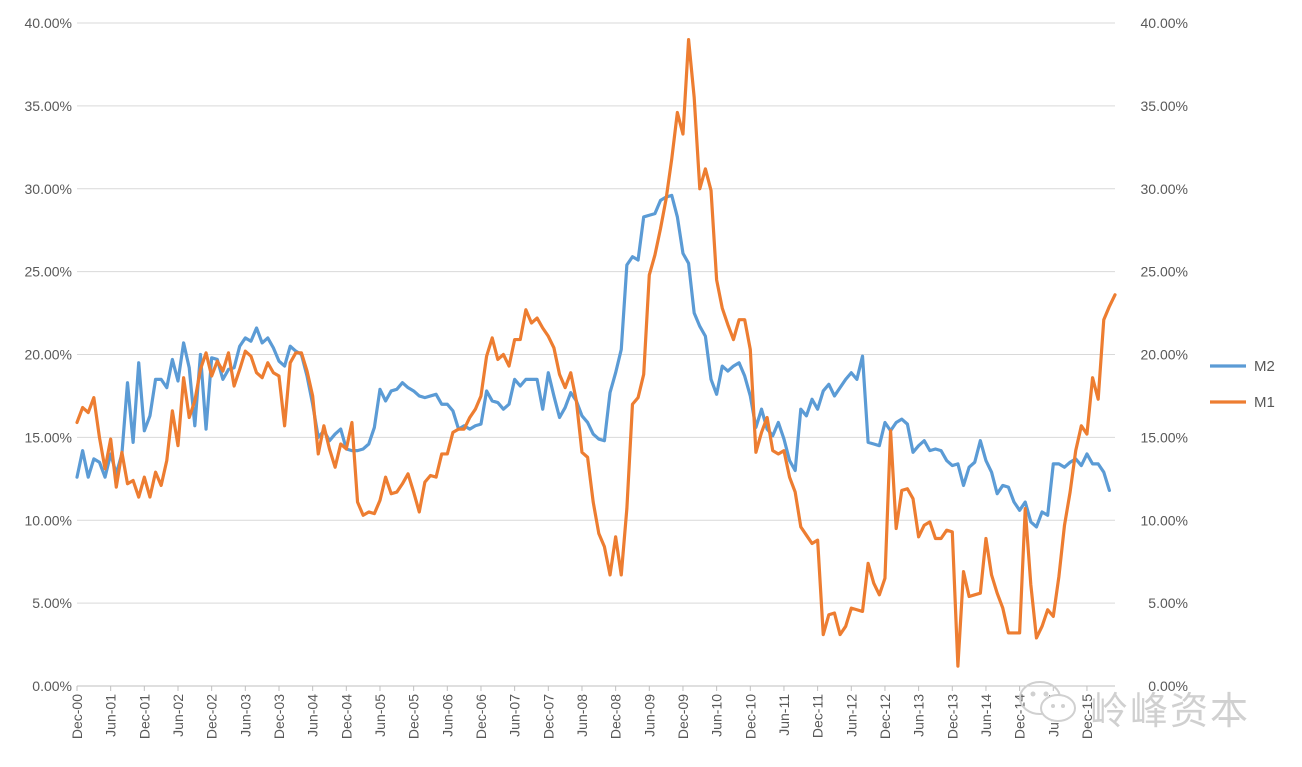 The width and height of the screenshot is (1302, 767). Describe the element at coordinates (548, 716) in the screenshot. I see `x-tick-label: Dec-07` at that location.